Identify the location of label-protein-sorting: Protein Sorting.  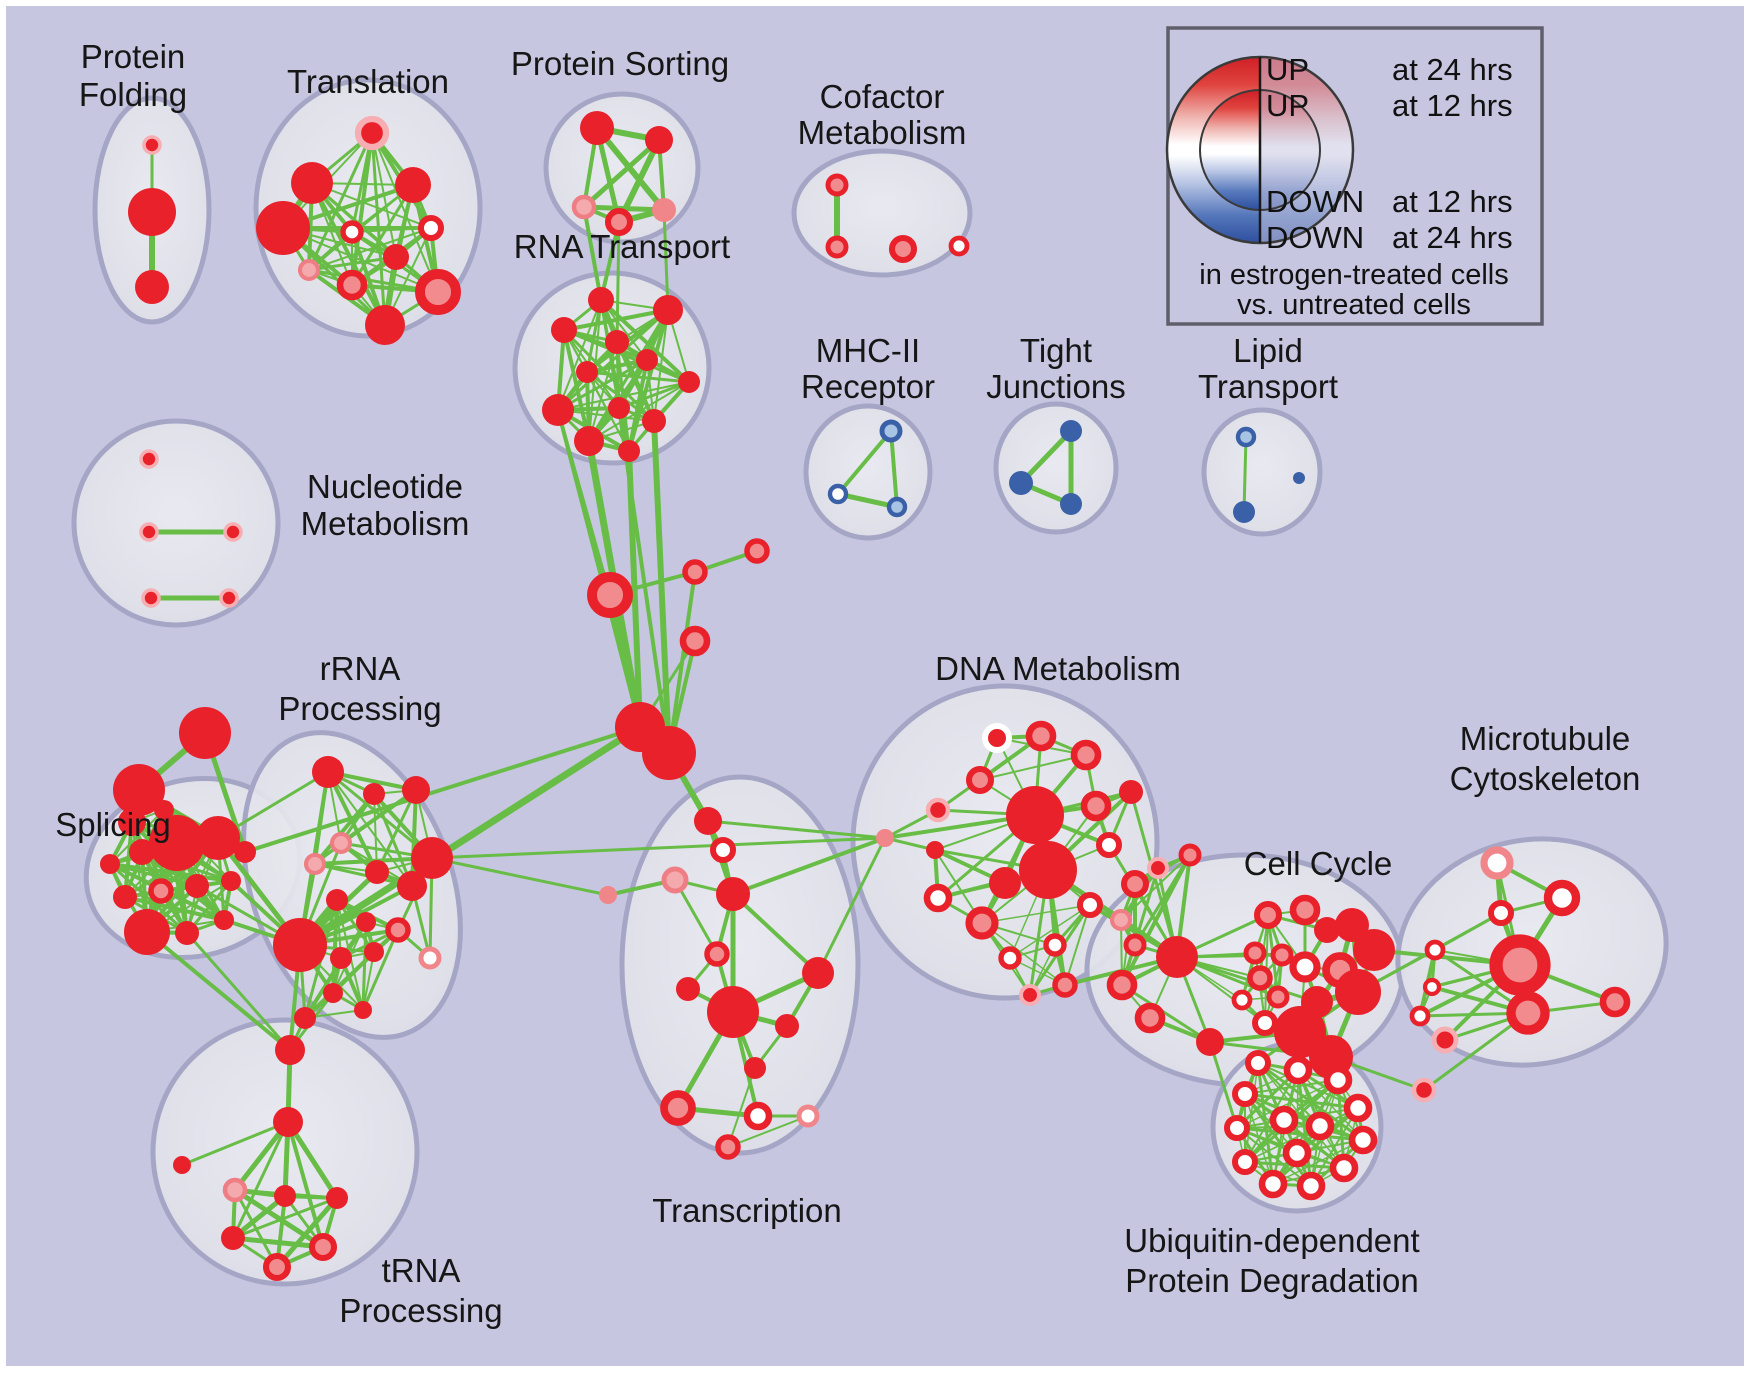
(620, 63).